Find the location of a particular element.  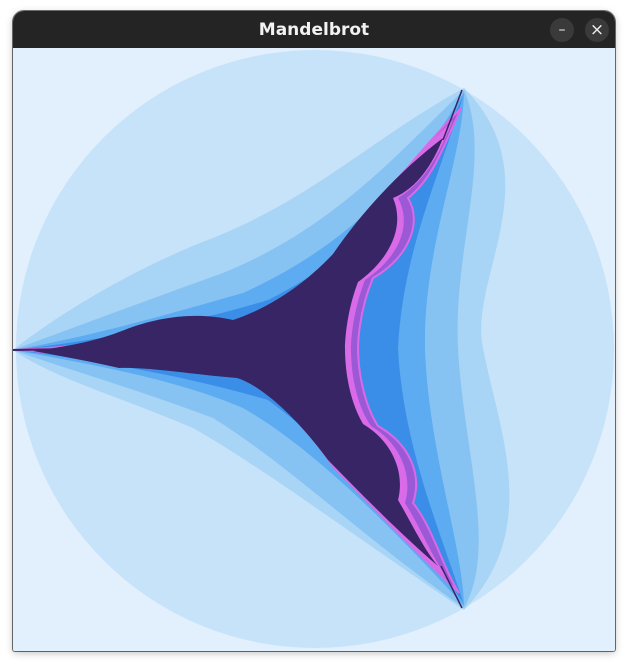

antenna-top is located at coordinates (452, 115).